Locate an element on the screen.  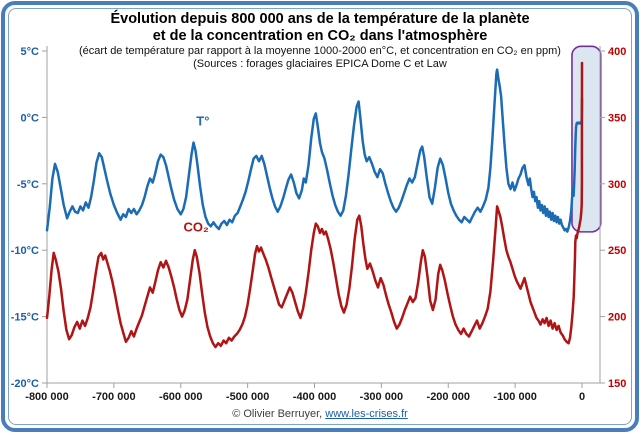
co2-series-label: CO₂ is located at coordinates (196, 227).